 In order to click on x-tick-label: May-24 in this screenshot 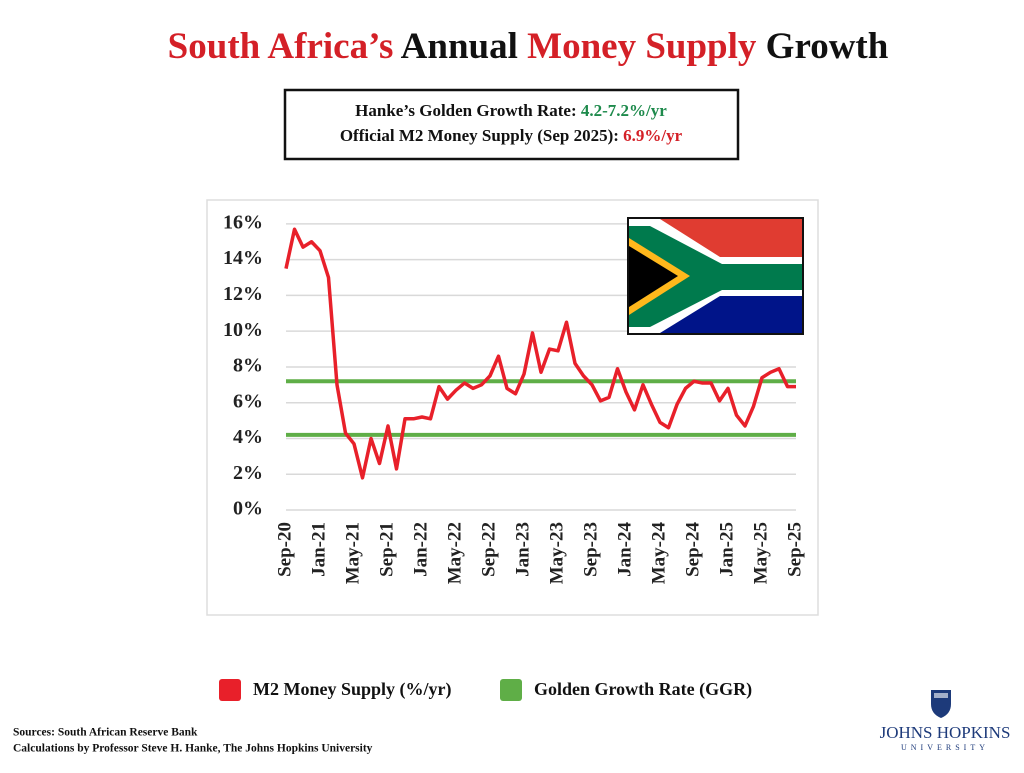, I will do `click(658, 553)`.